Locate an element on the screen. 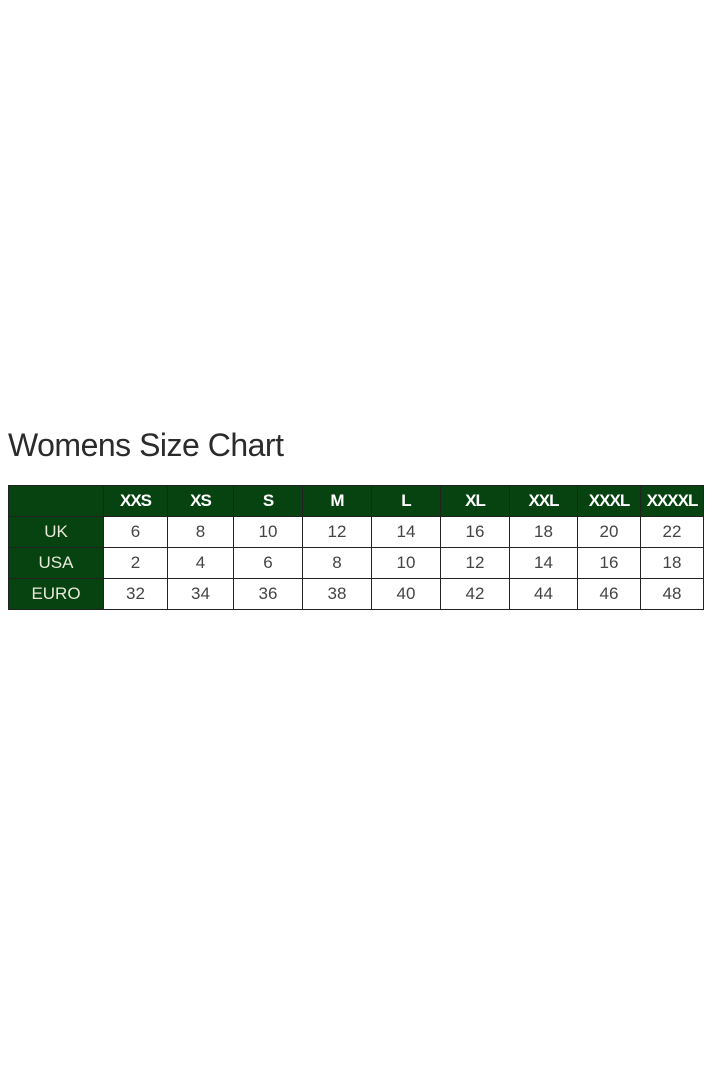 This screenshot has width=712, height=1067. table-row: EURO 32 34 36 38 40 42 44 46 48 is located at coordinates (356, 594).